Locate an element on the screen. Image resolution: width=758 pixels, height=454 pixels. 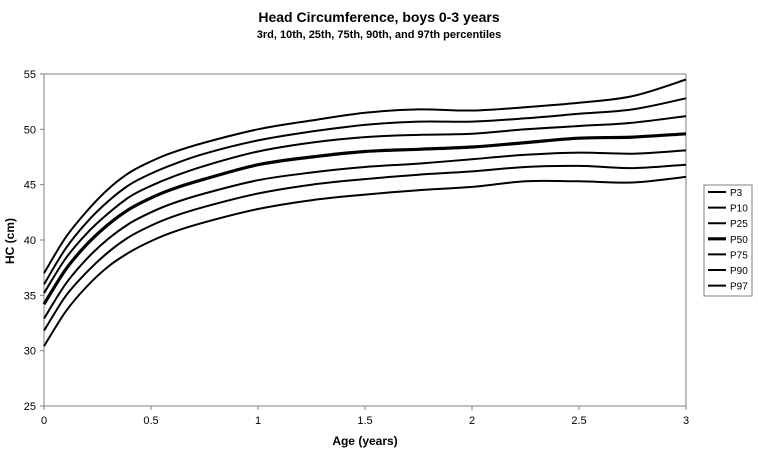
x-tick-label: 0 is located at coordinates (44, 421).